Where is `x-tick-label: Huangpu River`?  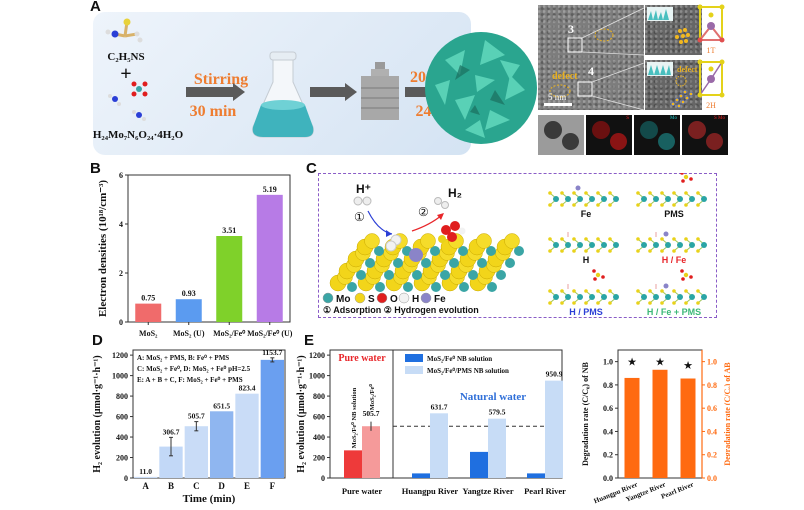 x-tick-label: Huangpu River is located at coordinates (430, 491).